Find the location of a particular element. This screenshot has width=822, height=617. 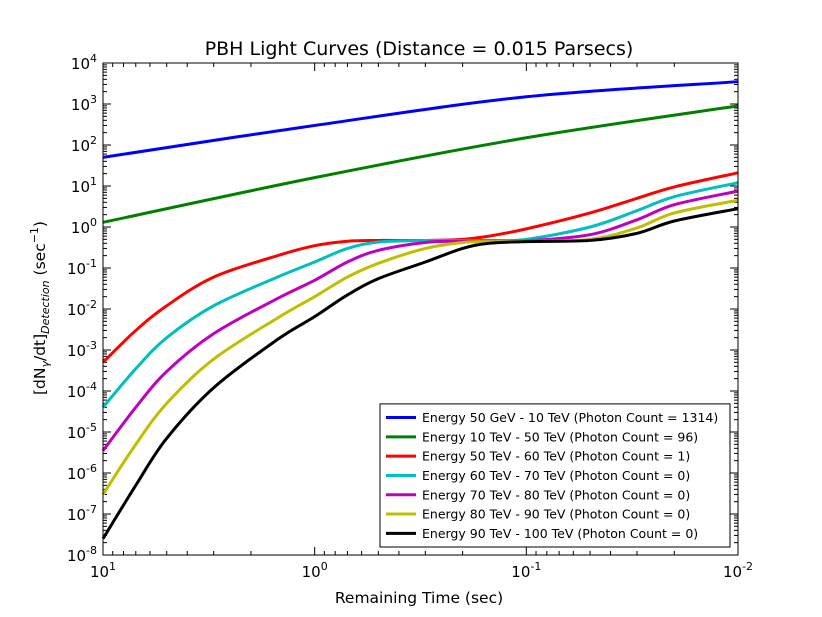

y-tick-label: 10⁻⁵ is located at coordinates (82, 431).